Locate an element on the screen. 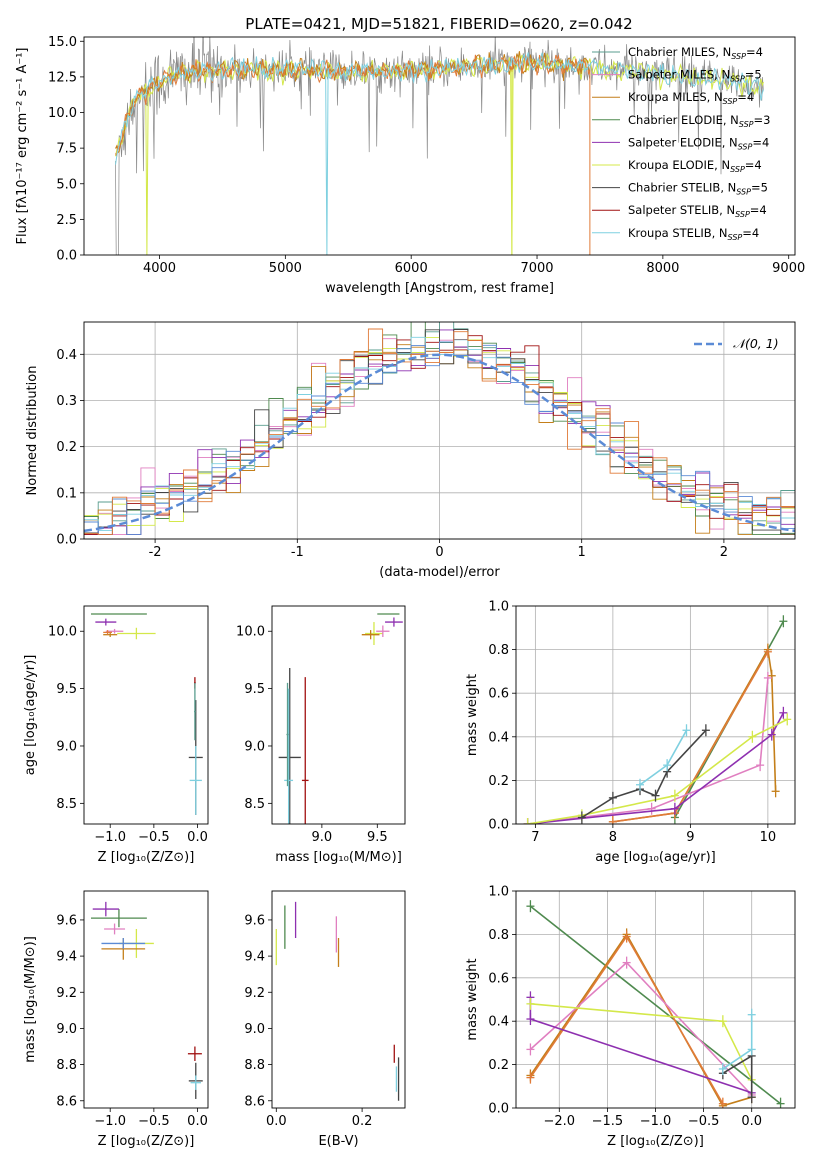 The image size is (819, 1170). y-tick-label: 8.8 is located at coordinates (66, 1065).